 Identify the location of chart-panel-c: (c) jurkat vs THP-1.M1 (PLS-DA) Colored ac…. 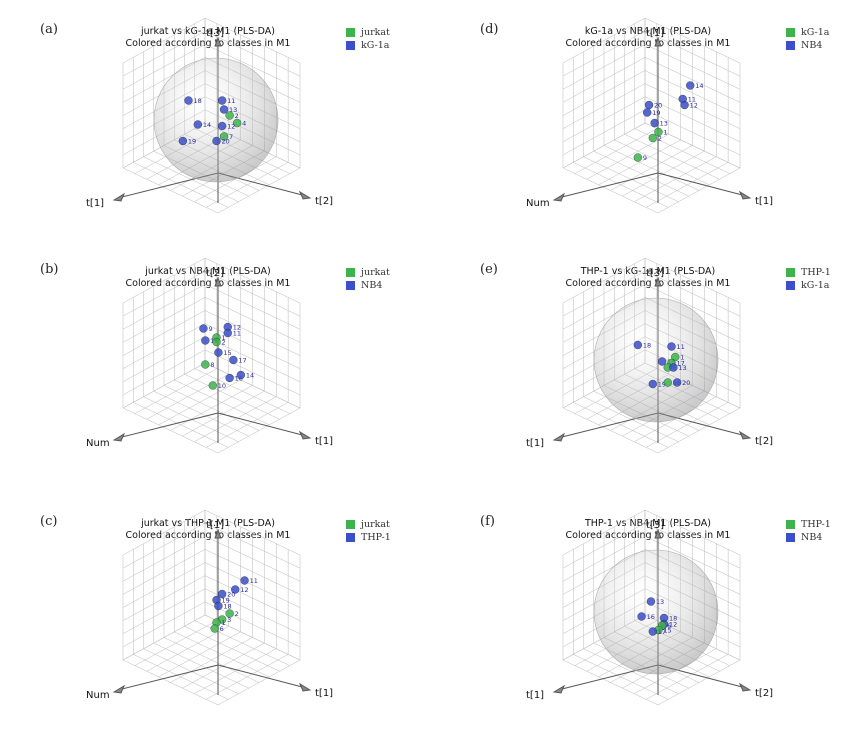
(228, 617).